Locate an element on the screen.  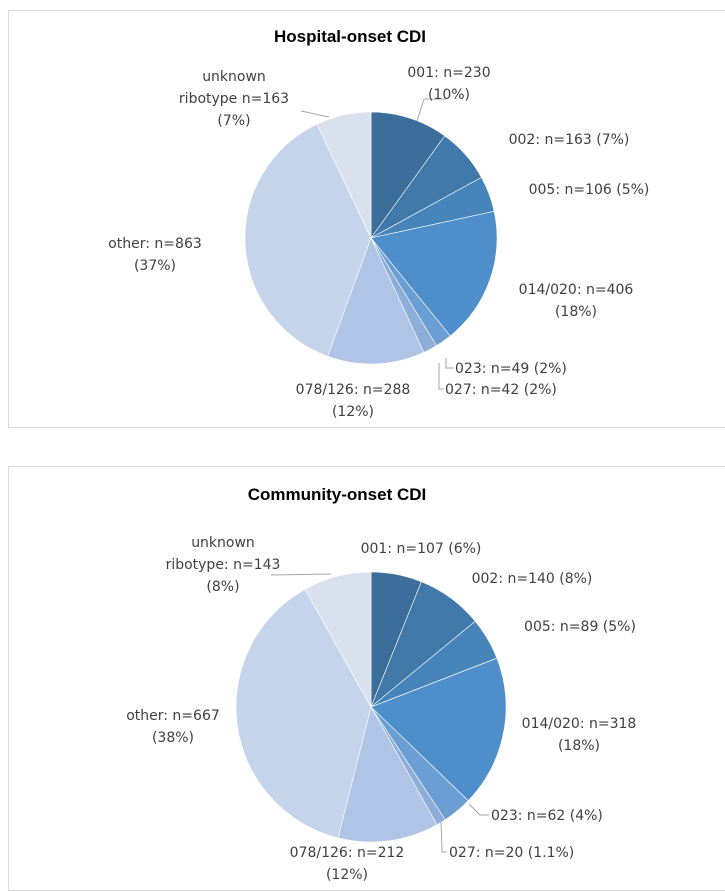
data-label-line: 014/020: n=406 is located at coordinates (576, 290).